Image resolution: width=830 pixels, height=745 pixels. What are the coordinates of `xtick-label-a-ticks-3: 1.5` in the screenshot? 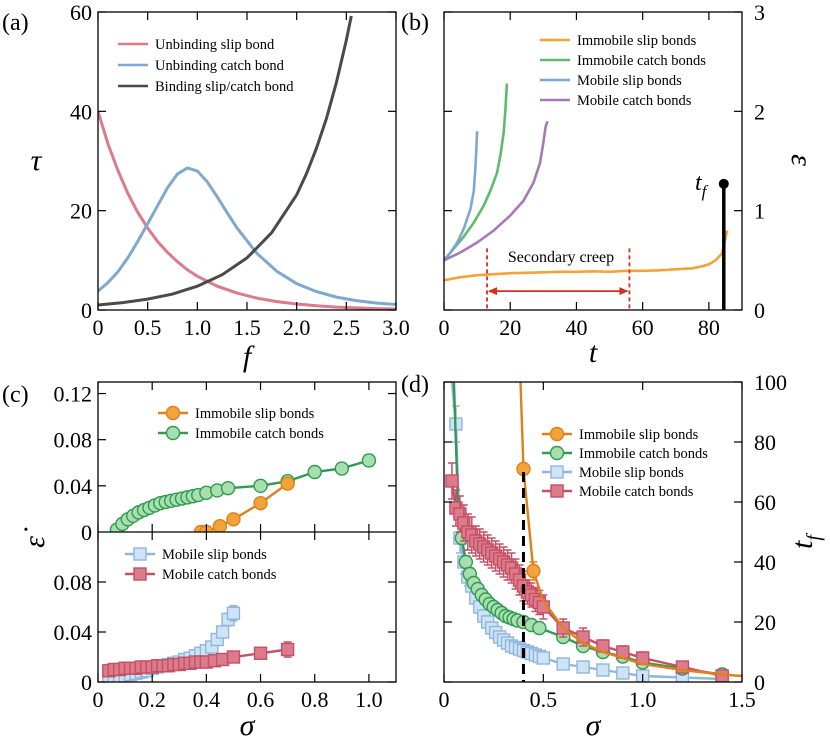 It's located at (247, 327).